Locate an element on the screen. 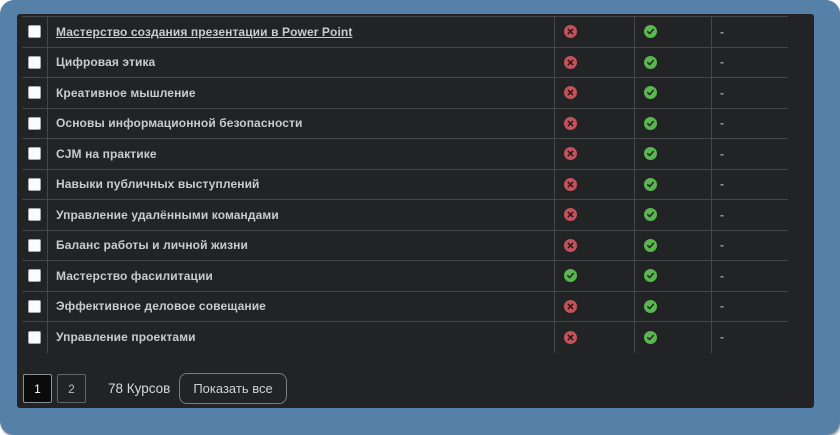 This screenshot has width=840, height=435. table-row: Баланс работы и личной жизни is located at coordinates (405, 245).